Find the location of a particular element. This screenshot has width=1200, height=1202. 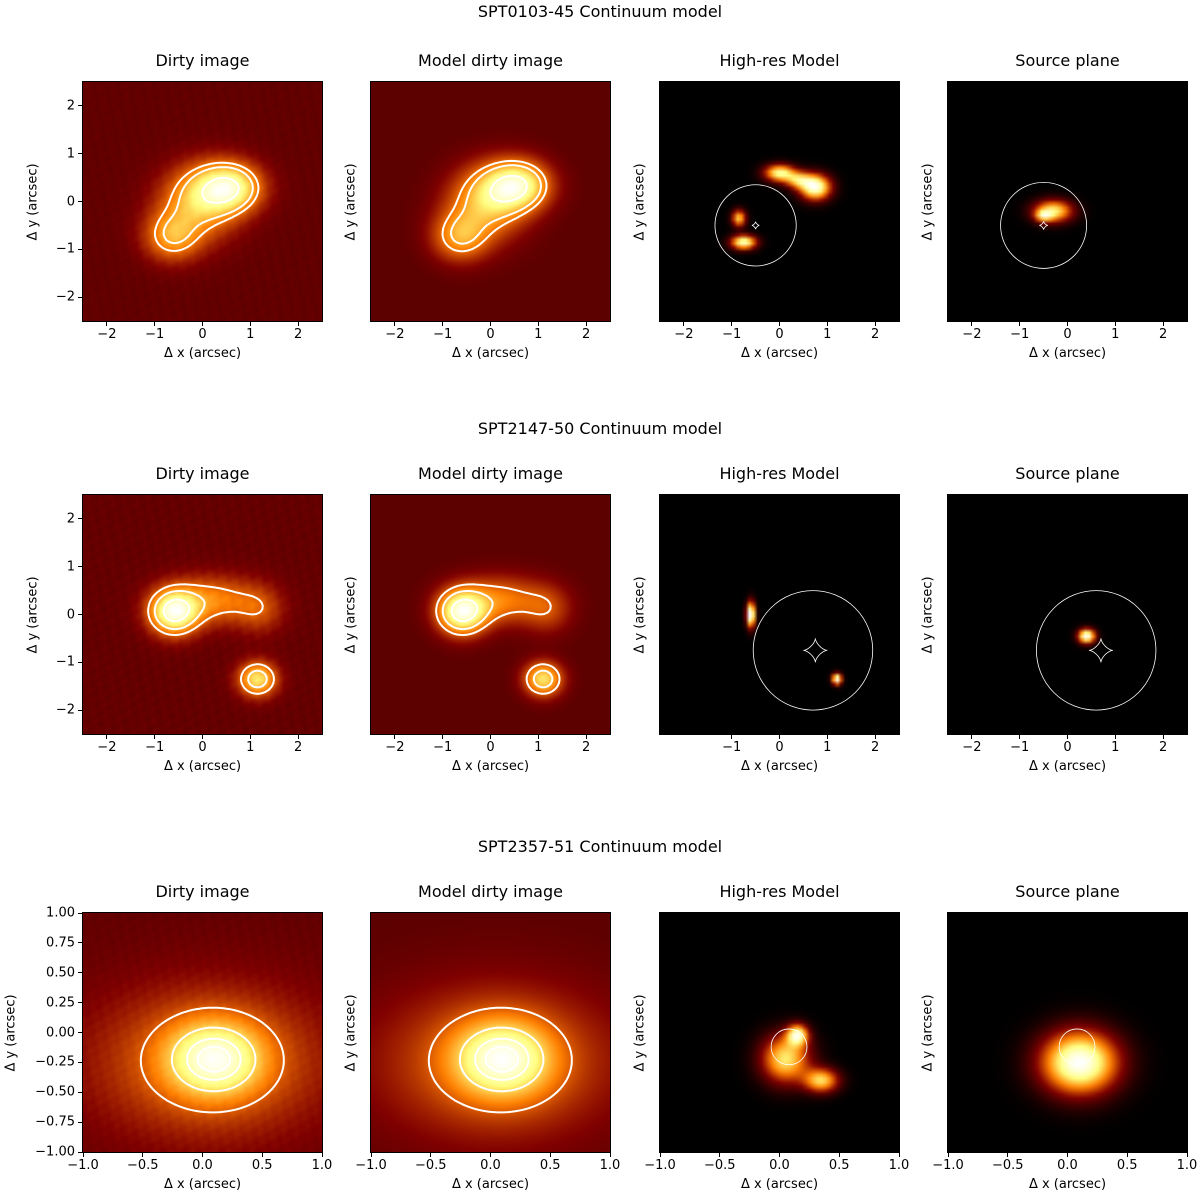

caustic-curve is located at coordinates (755, 225).